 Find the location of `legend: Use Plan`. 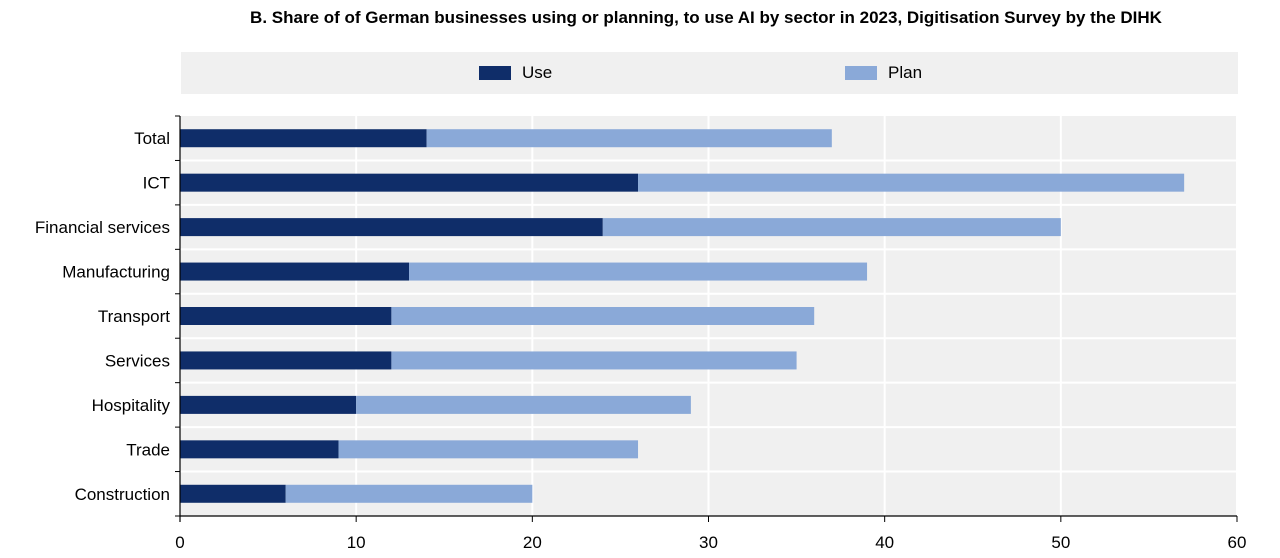

legend: Use Plan is located at coordinates (709, 73).